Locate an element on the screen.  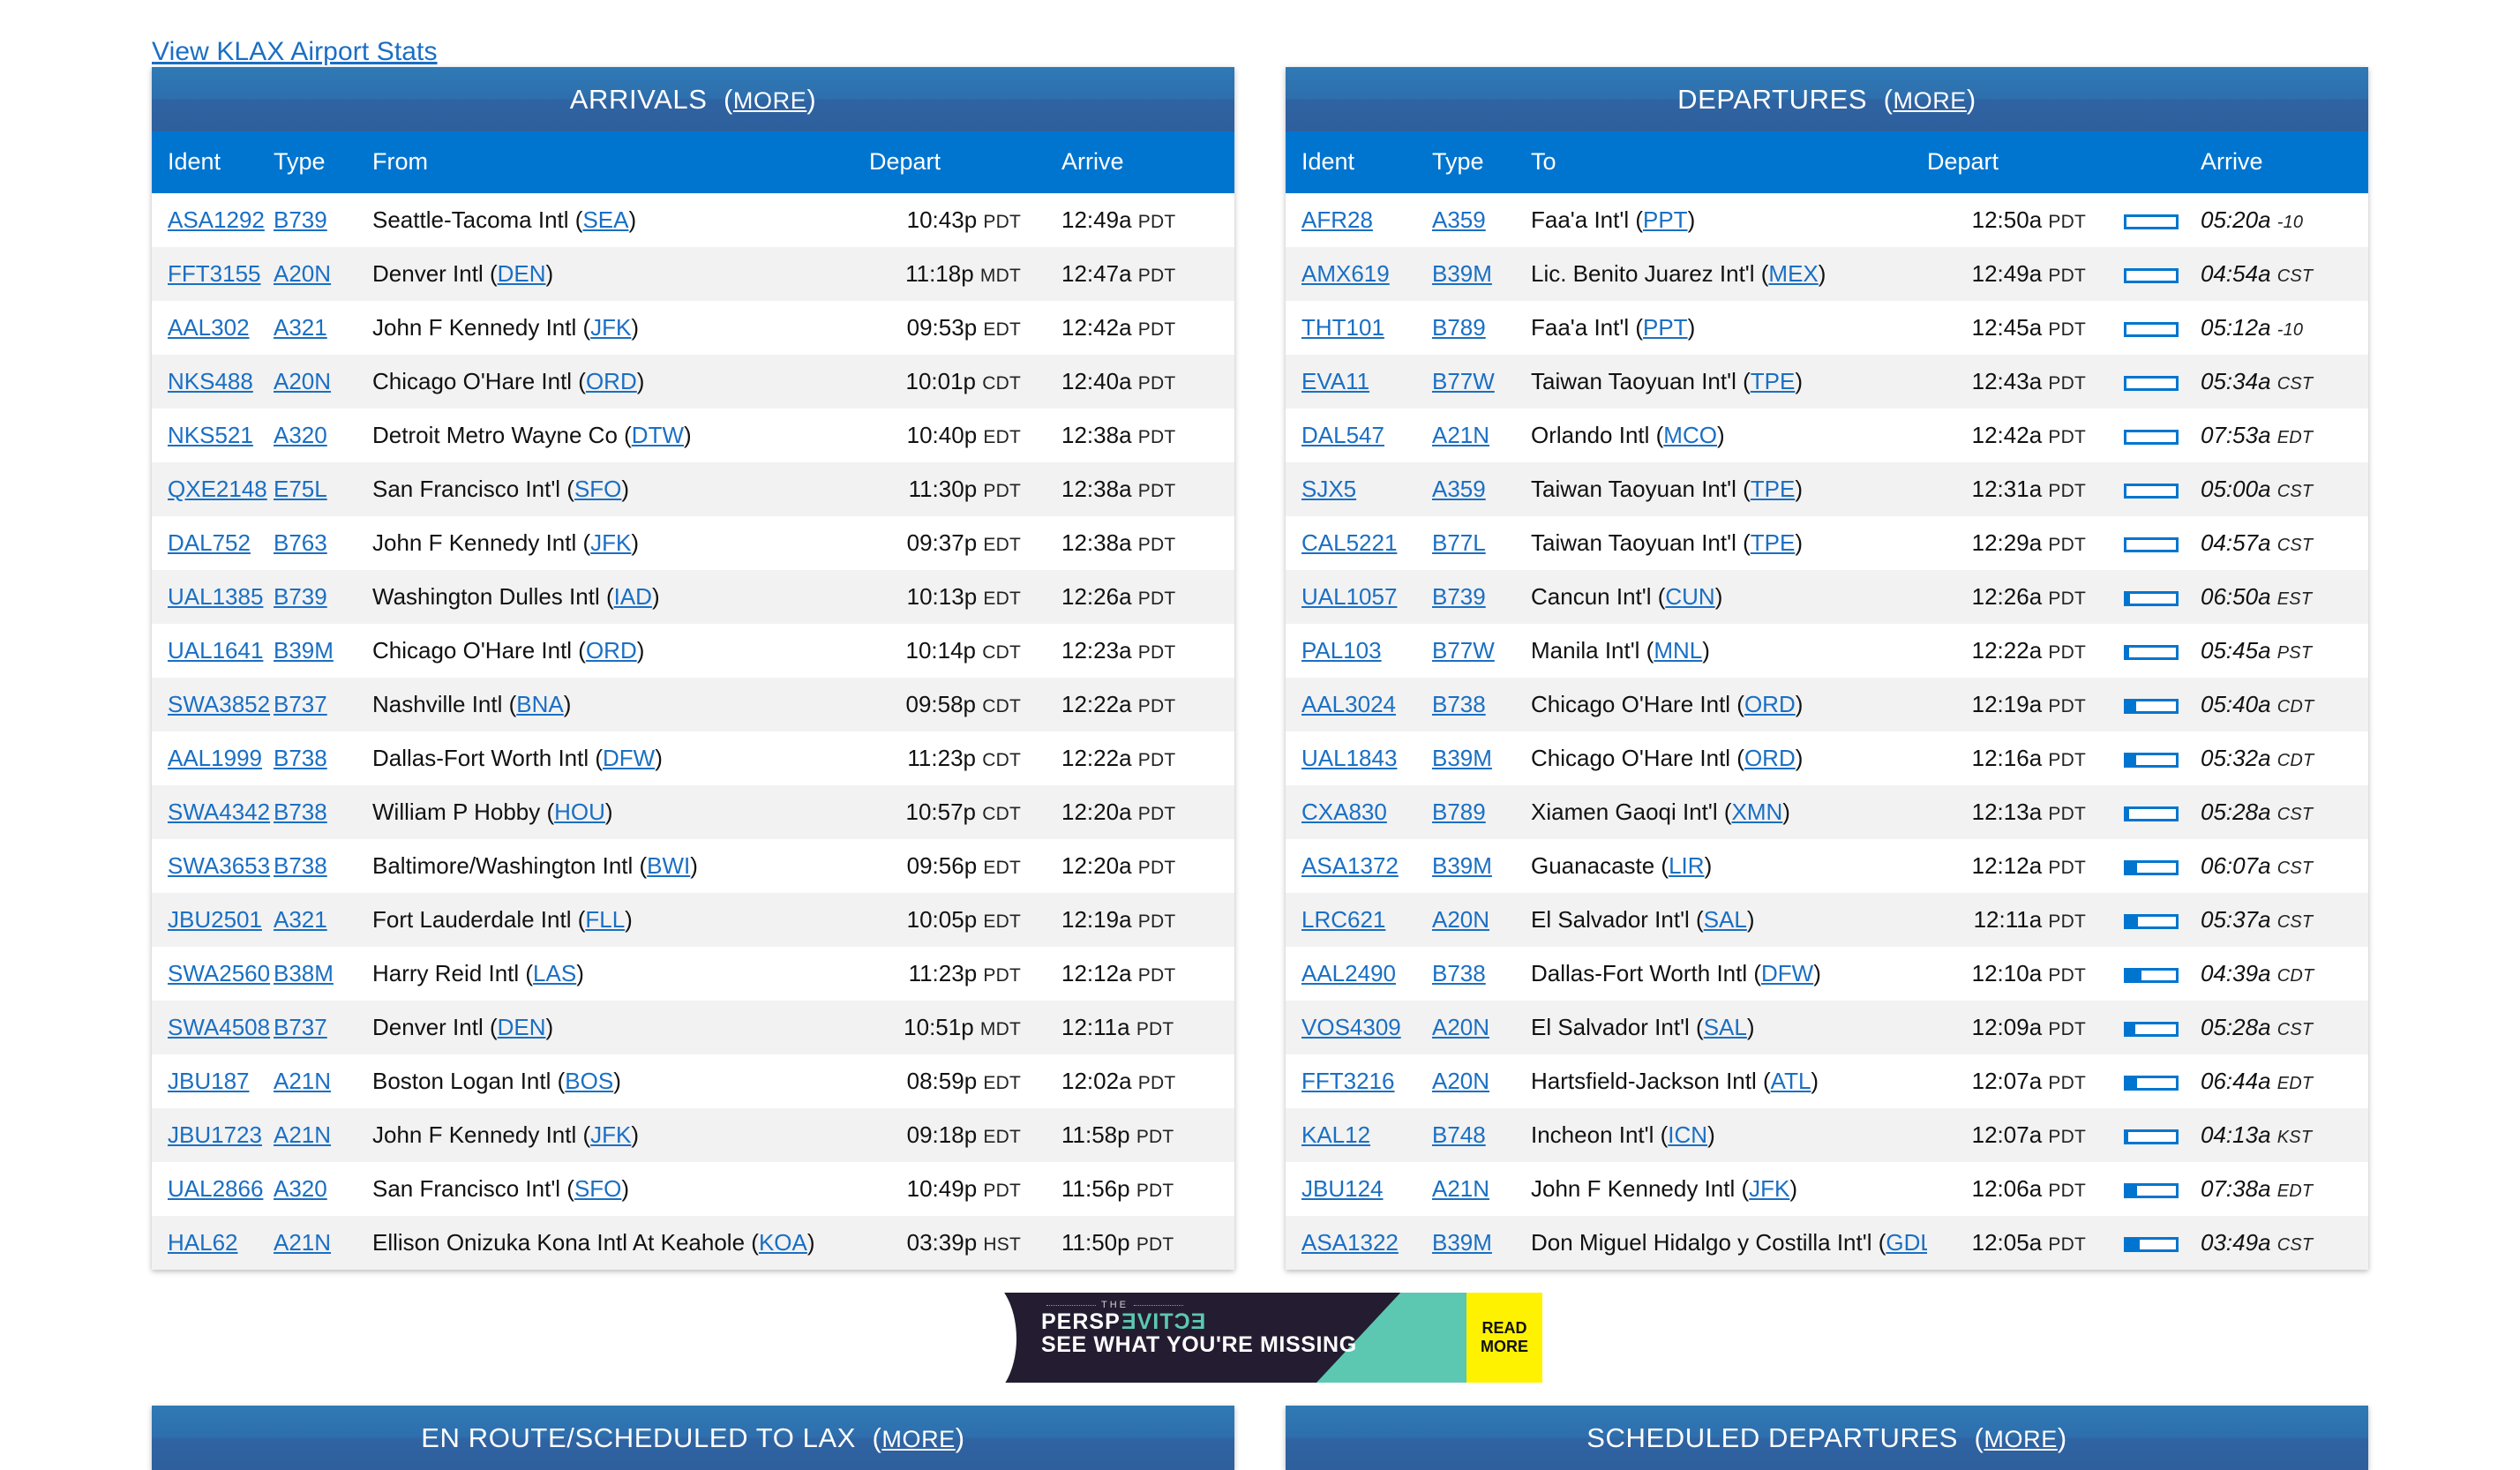
flight-ident-link: THT101 is located at coordinates (1342, 327).